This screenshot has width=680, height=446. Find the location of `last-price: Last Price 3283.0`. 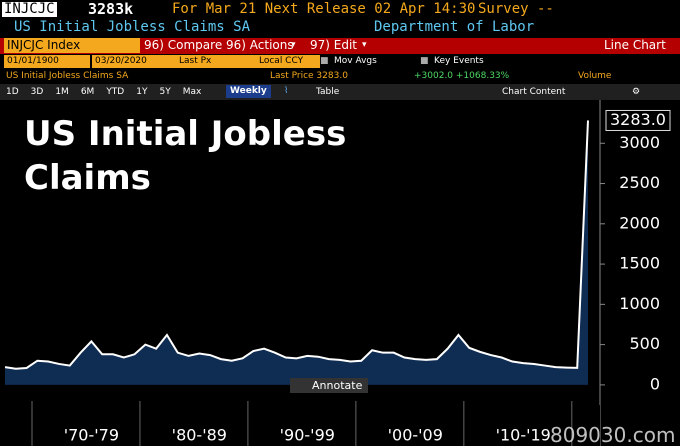

last-price: Last Price 3283.0 is located at coordinates (309, 76).